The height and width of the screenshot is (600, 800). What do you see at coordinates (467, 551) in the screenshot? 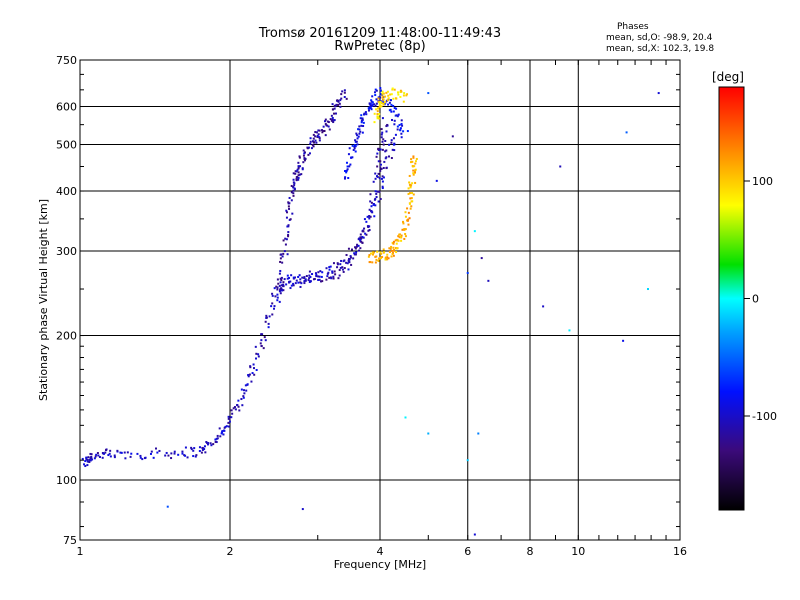
I see `x-tick-label: 6` at bounding box center [467, 551].